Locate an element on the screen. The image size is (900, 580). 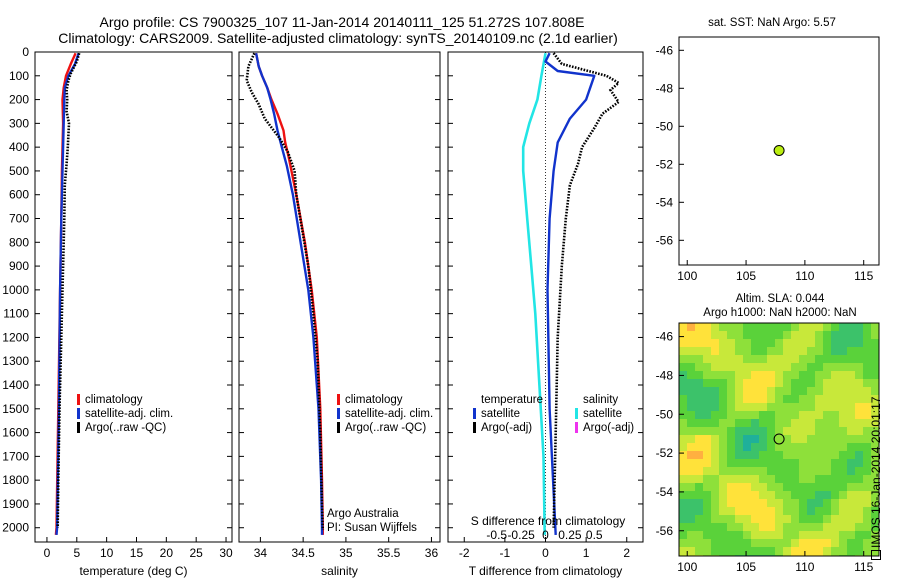
difference-temperature-argo-line is located at coordinates (586, 290).